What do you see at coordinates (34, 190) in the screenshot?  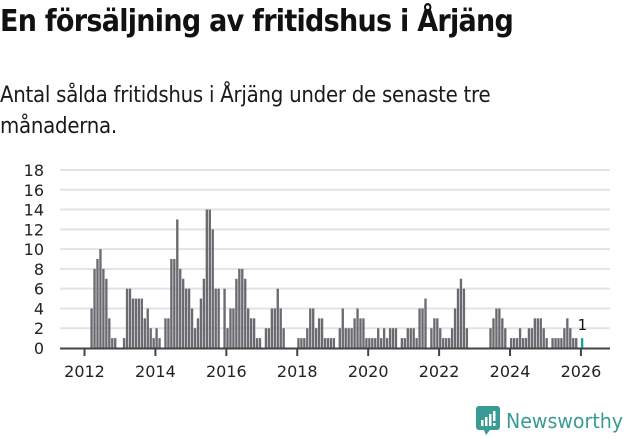 I see `y-tick-label: 16` at bounding box center [34, 190].